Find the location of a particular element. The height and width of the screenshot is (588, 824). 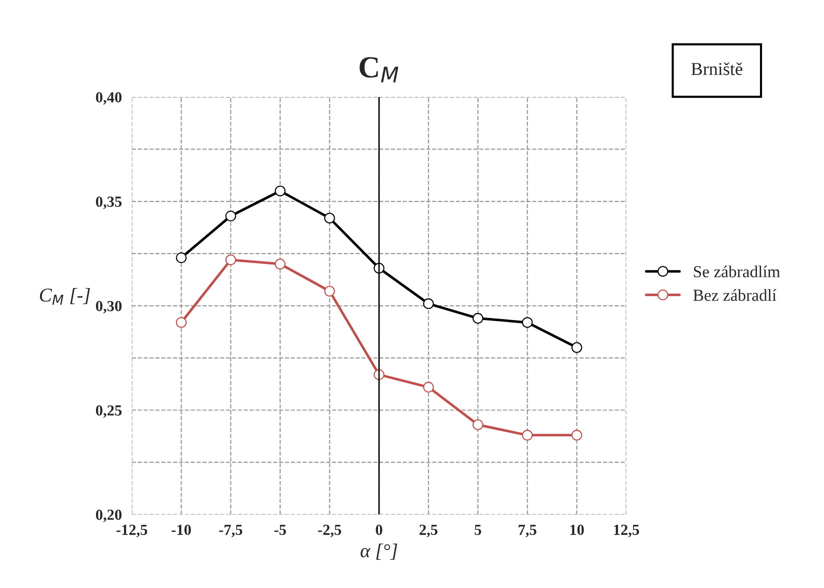

x-tick-label: -10 is located at coordinates (181, 529).